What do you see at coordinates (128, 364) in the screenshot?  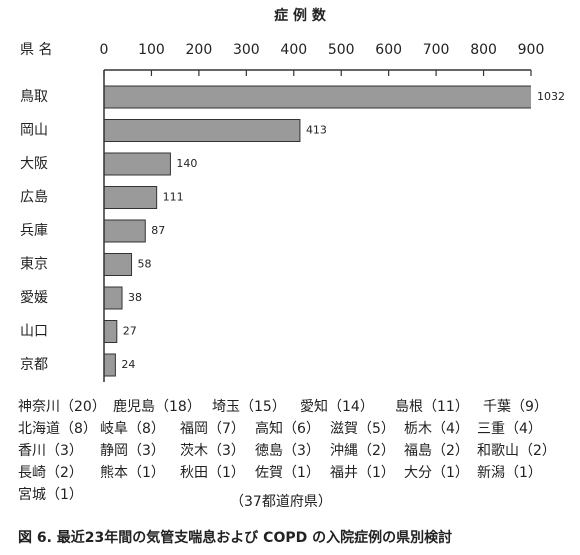 I see `data-label: 24` at bounding box center [128, 364].